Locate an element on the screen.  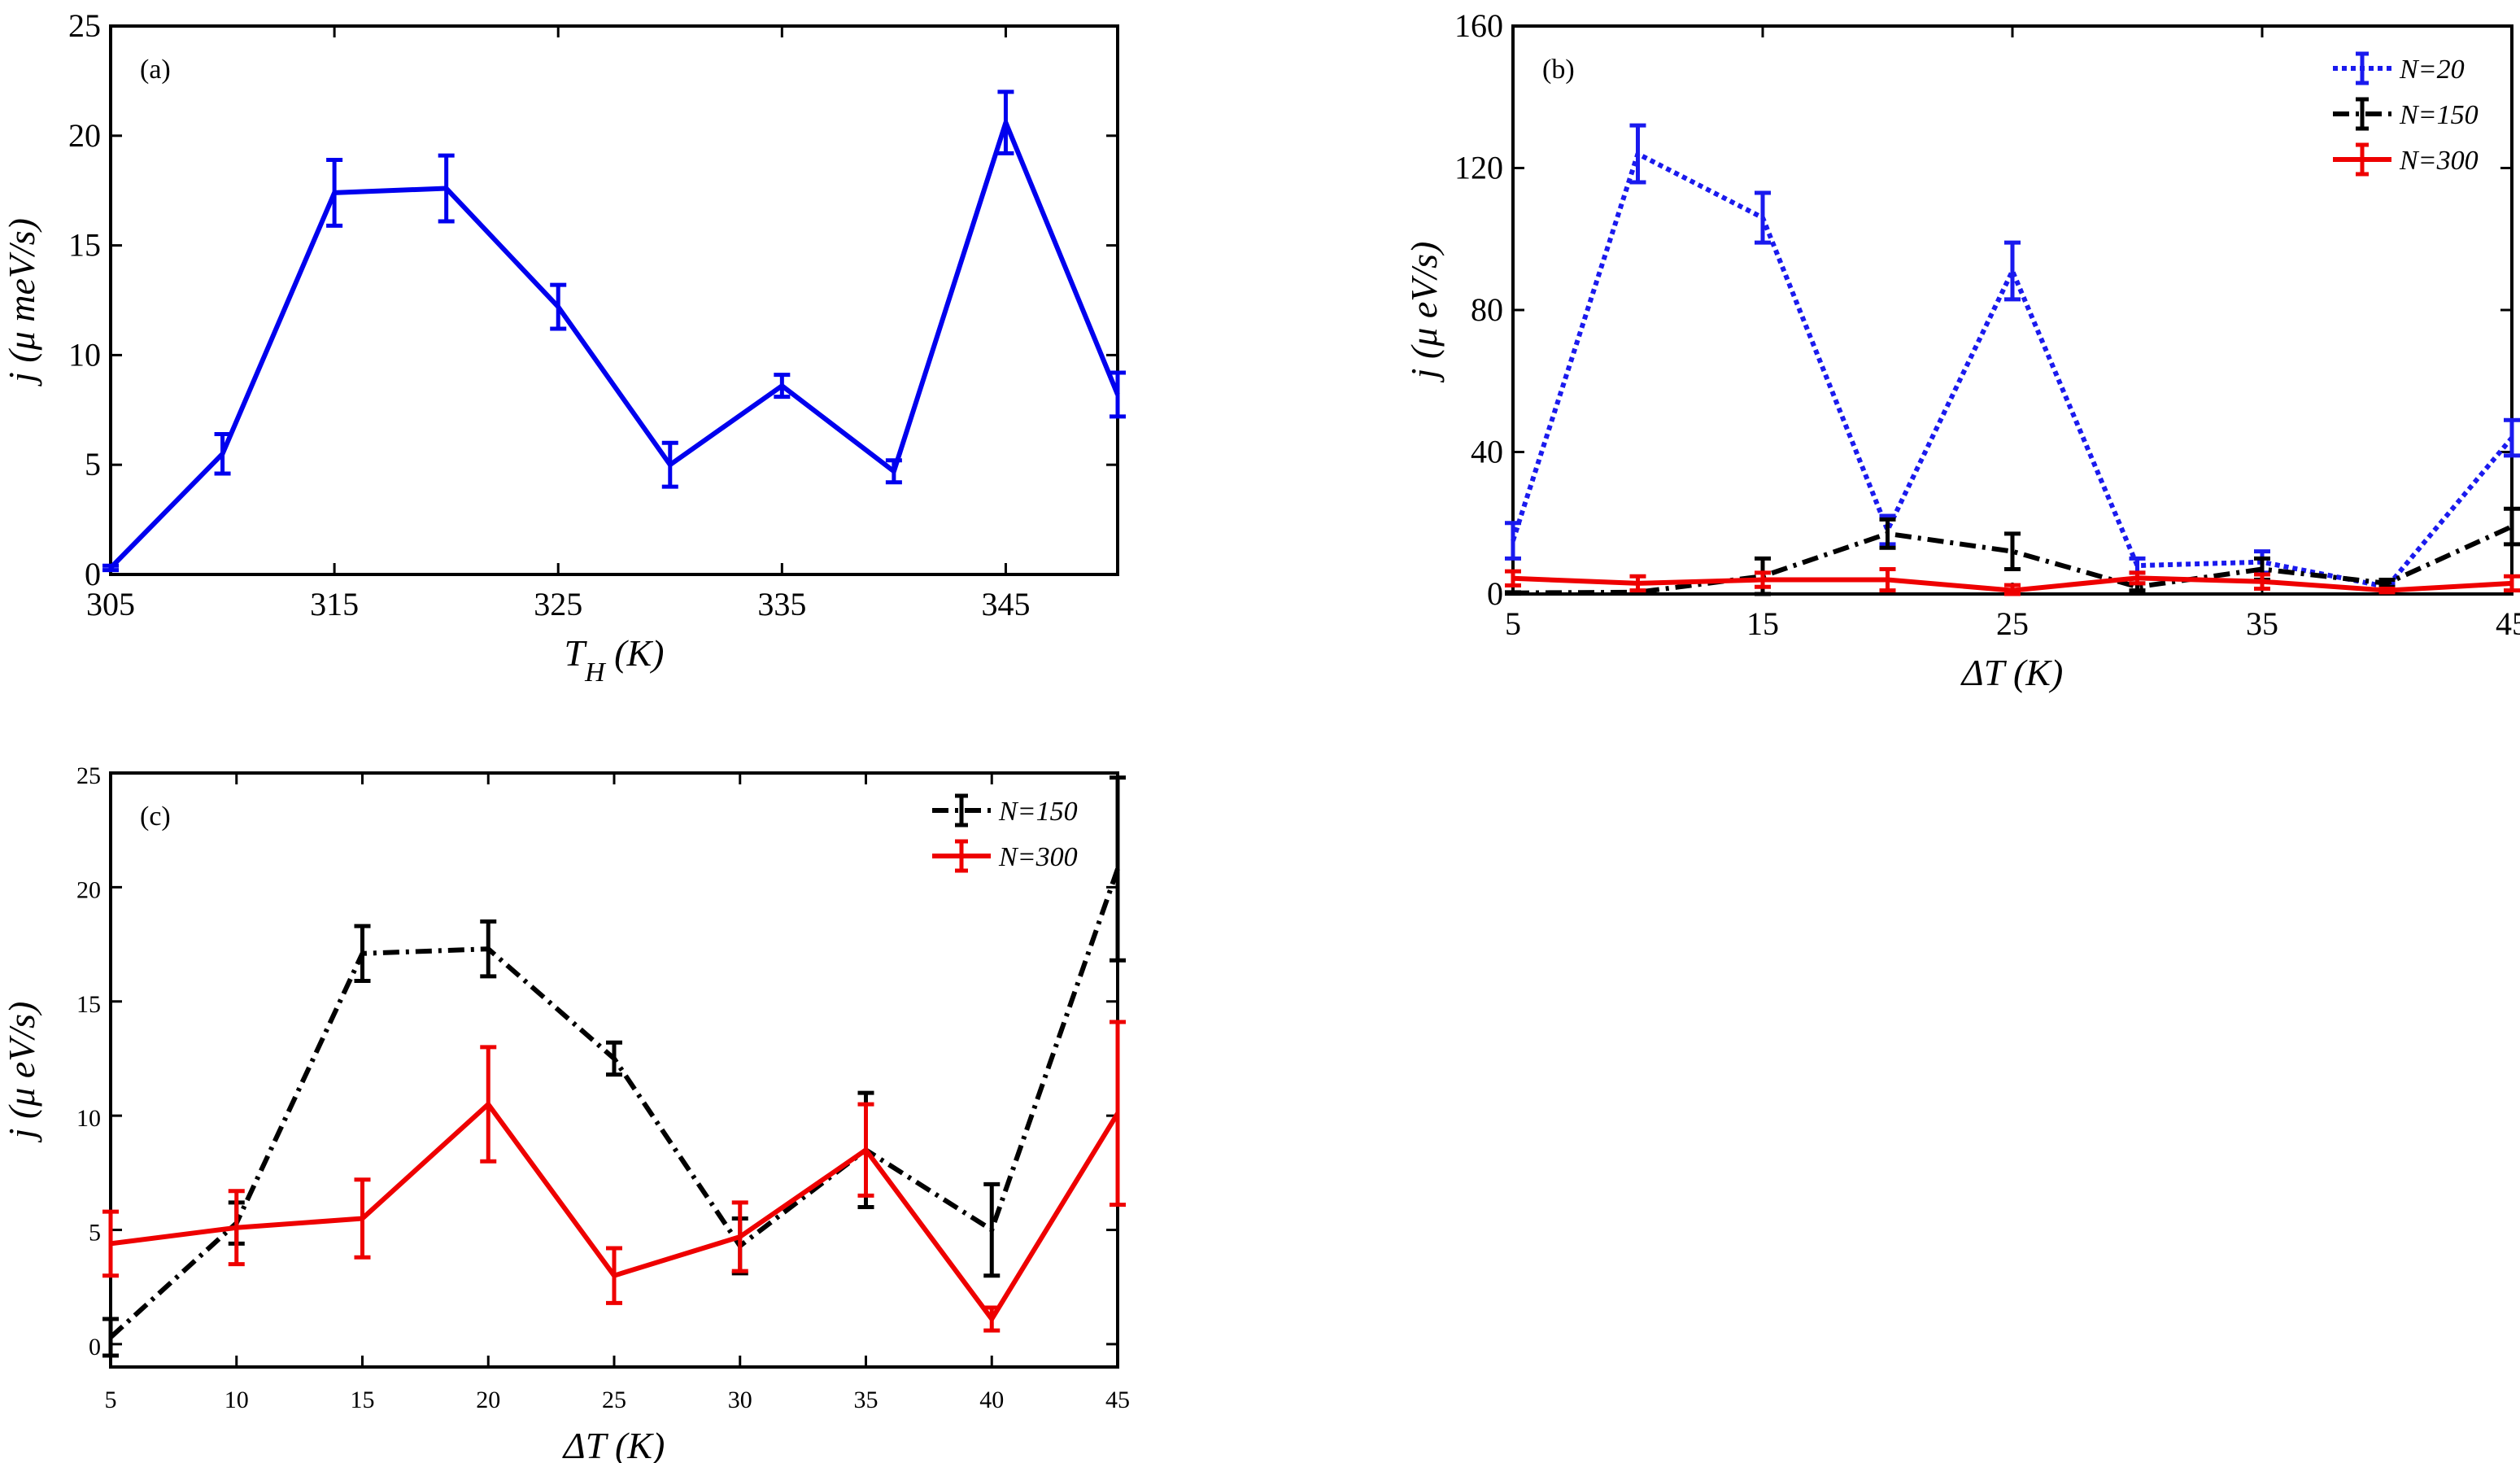
x-tick-label: 315 is located at coordinates (334, 604).